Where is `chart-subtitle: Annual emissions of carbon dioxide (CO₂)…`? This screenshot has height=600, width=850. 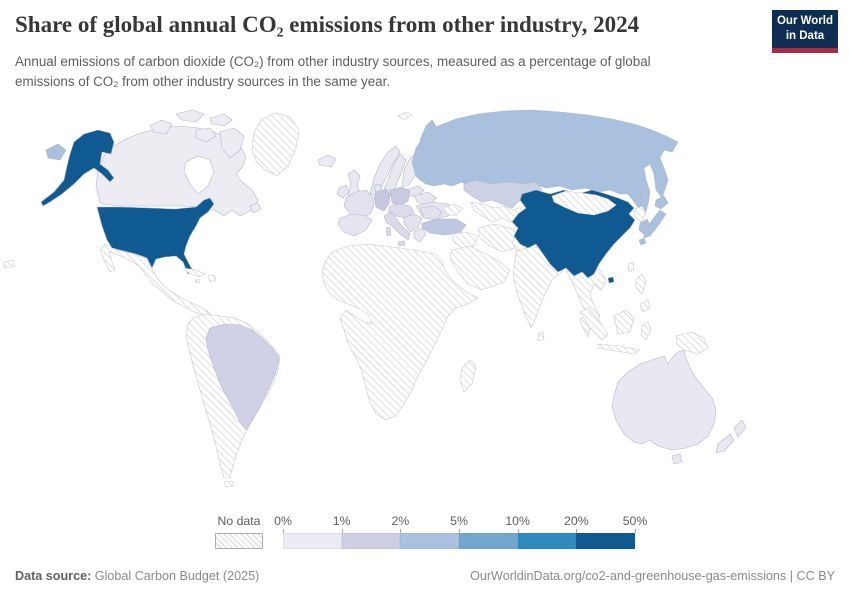 chart-subtitle: Annual emissions of carbon dioxide (CO₂)… is located at coordinates (395, 72).